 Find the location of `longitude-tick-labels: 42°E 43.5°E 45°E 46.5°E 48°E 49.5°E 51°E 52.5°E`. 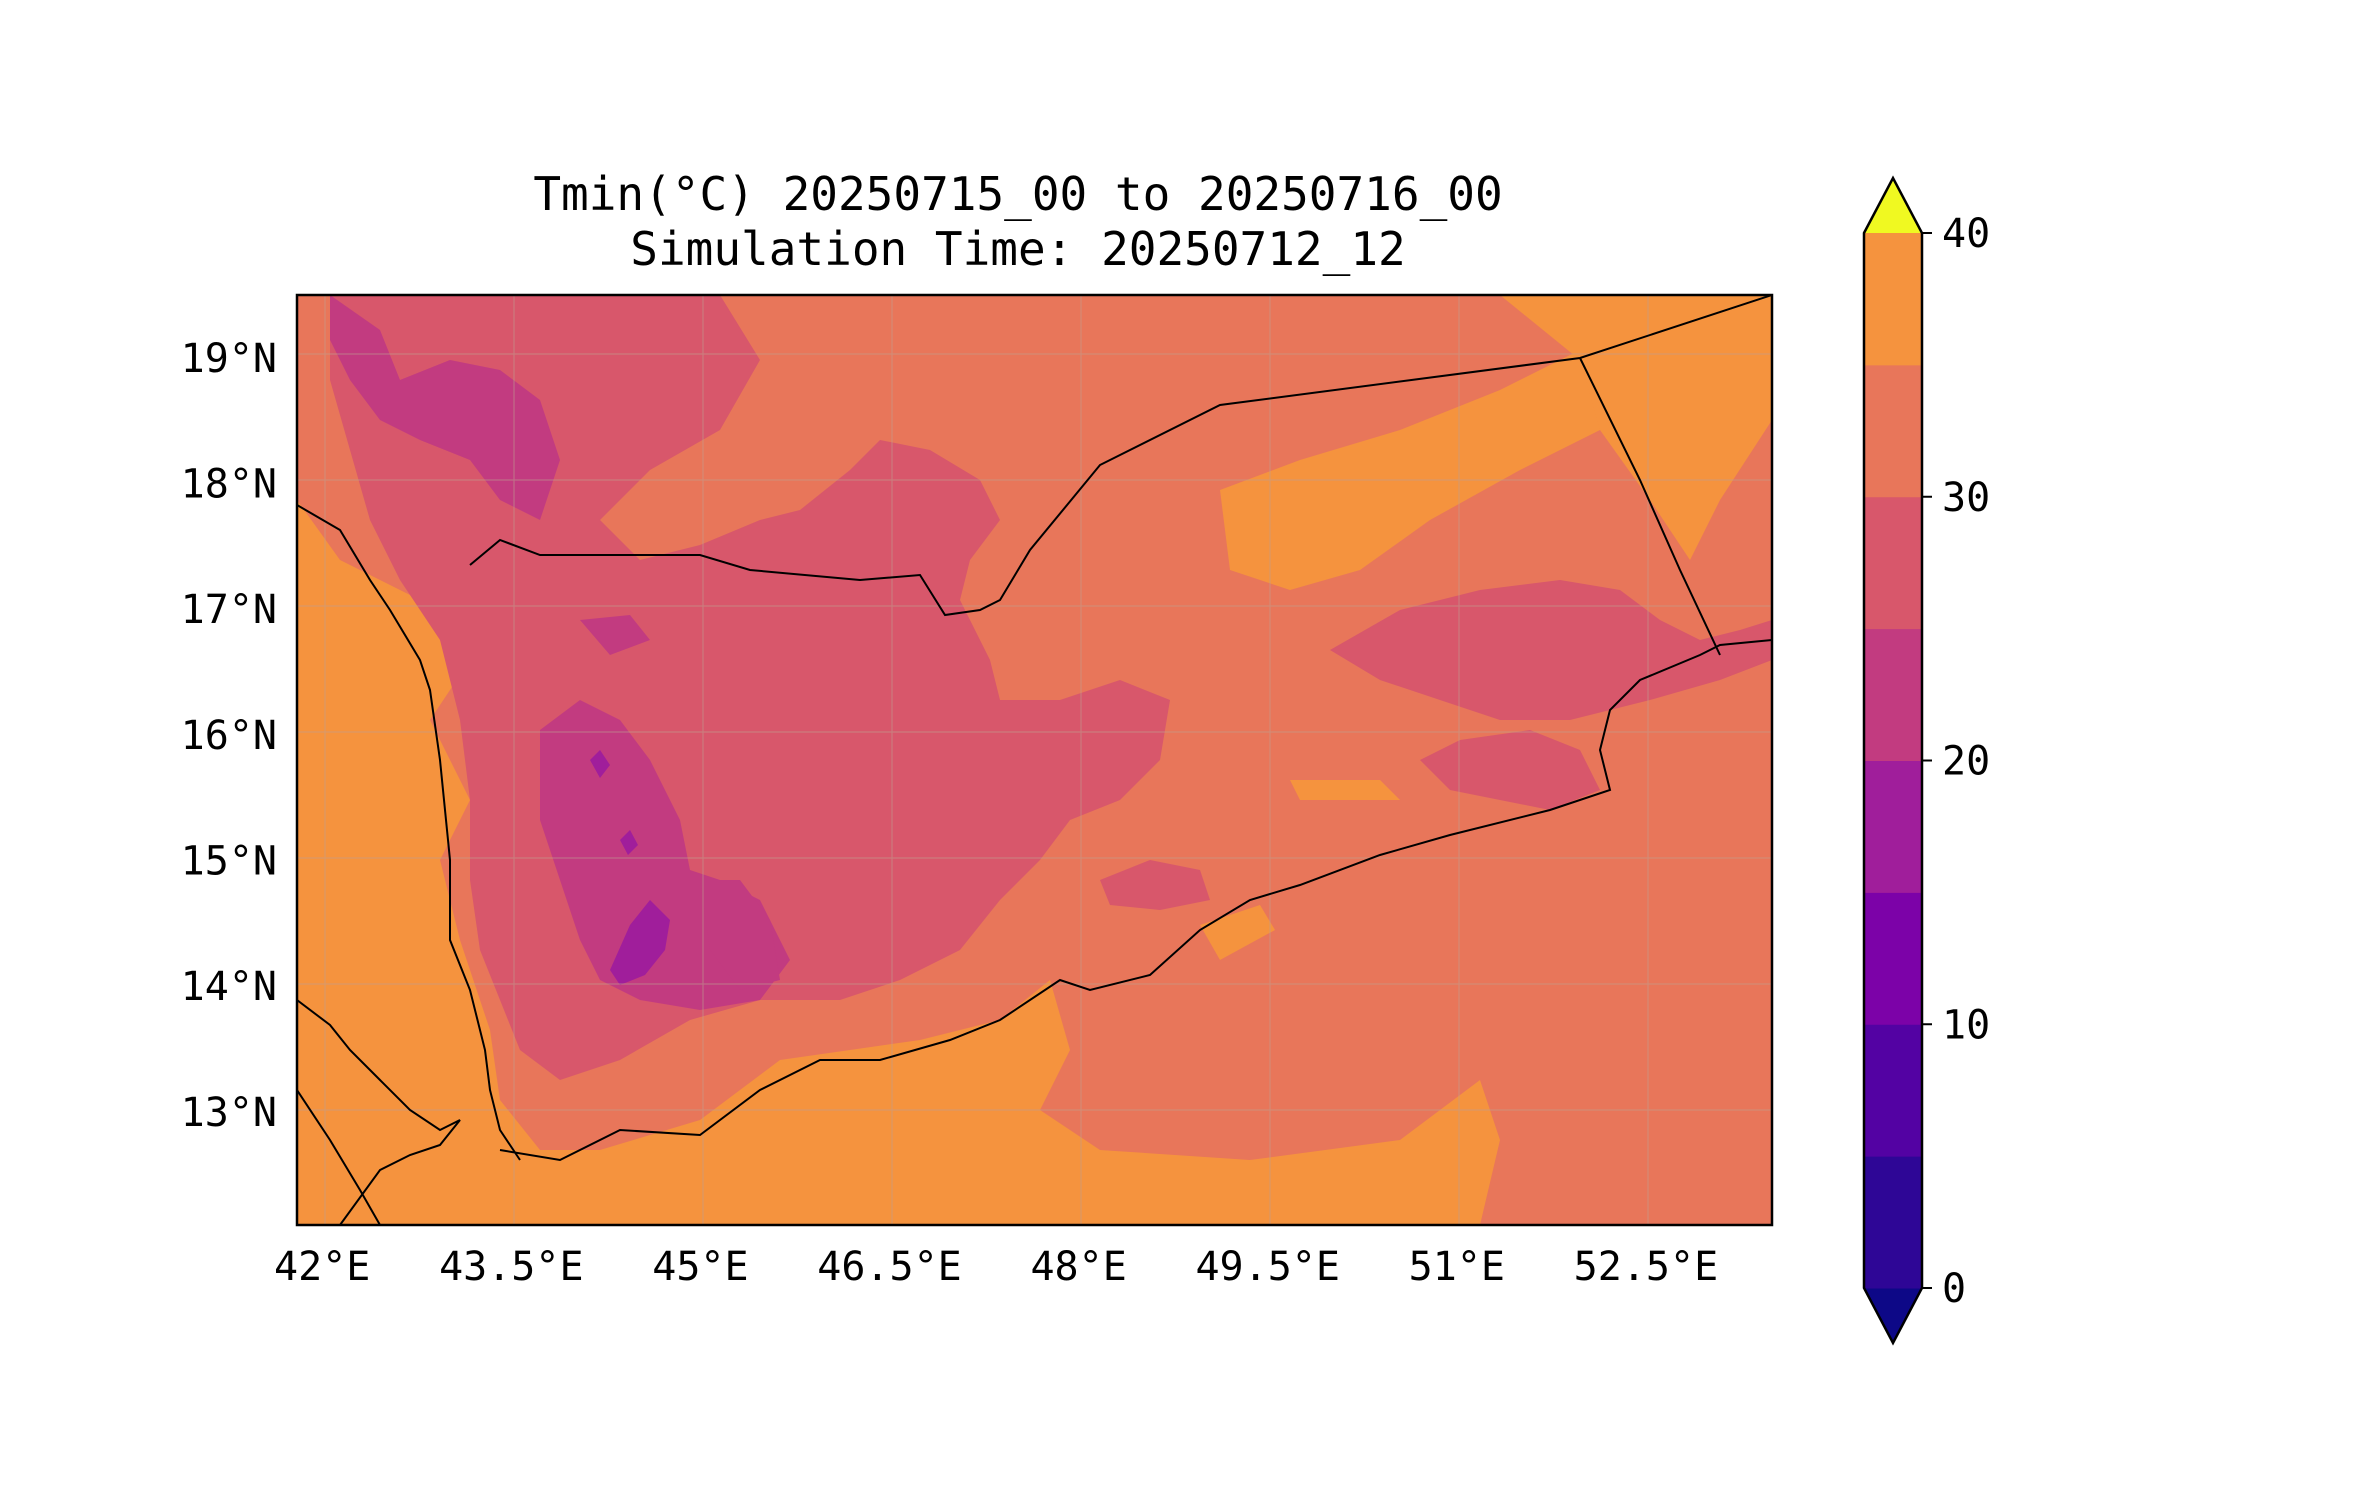

longitude-tick-labels: 42°E 43.5°E 45°E 46.5°E 48°E 49.5°E 51°E 52.5°E is located at coordinates (996, 1267).